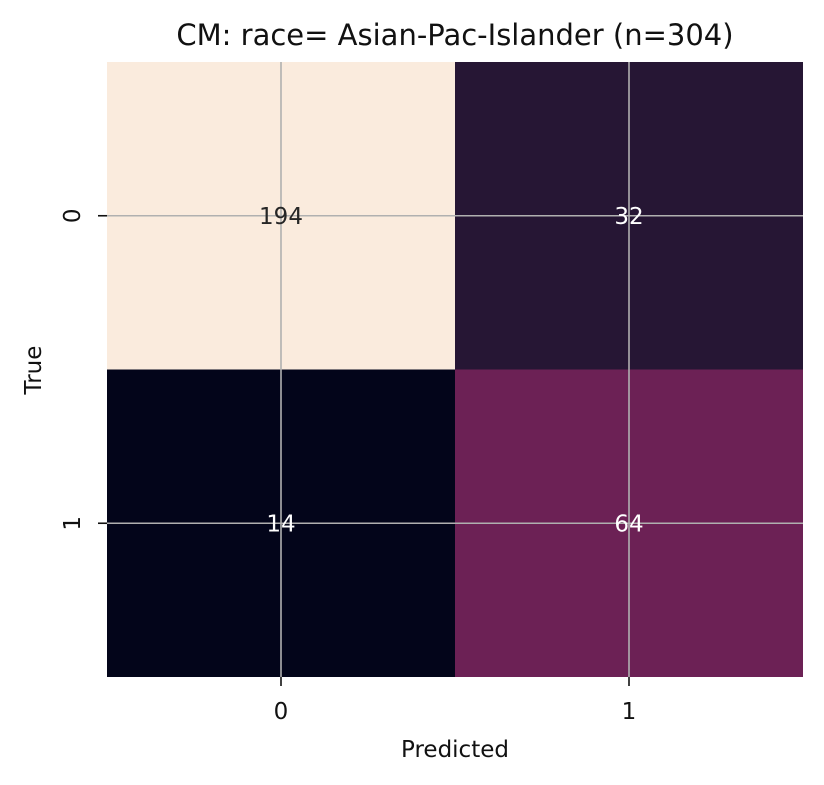 The height and width of the screenshot is (785, 824). I want to click on x-axis-label: Predicted, so click(455, 750).